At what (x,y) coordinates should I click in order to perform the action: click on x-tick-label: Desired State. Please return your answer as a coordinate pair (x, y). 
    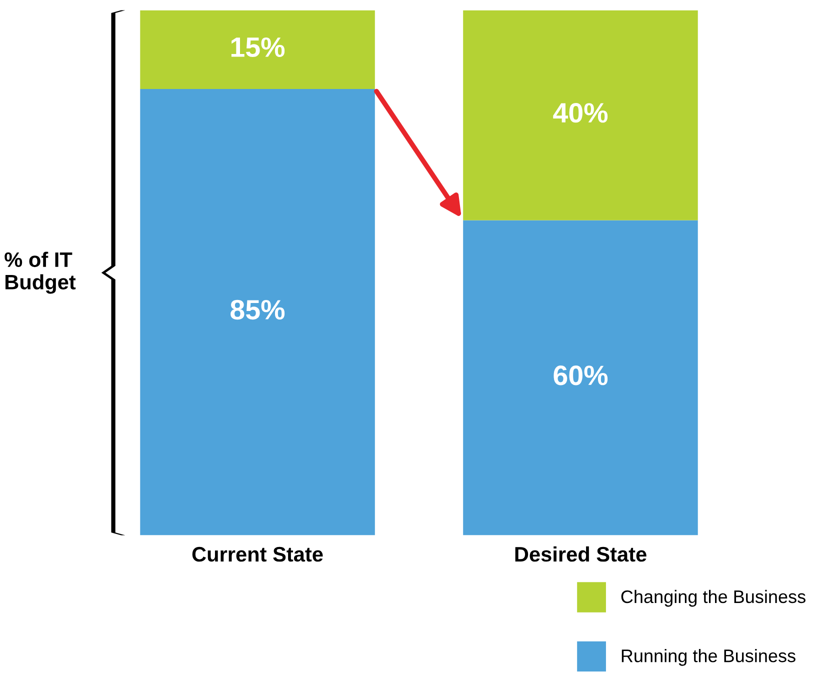
    Looking at the image, I should click on (580, 554).